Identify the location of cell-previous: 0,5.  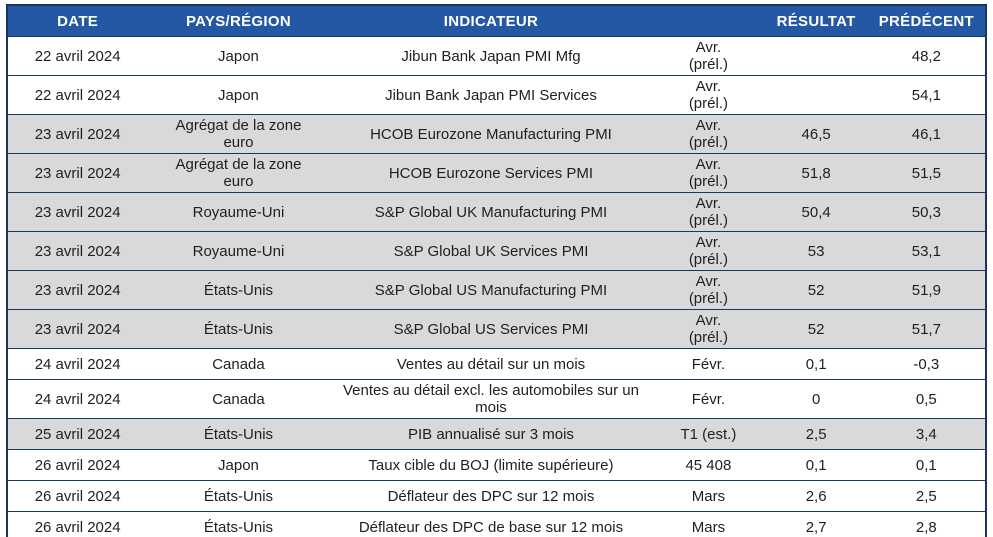
(926, 399).